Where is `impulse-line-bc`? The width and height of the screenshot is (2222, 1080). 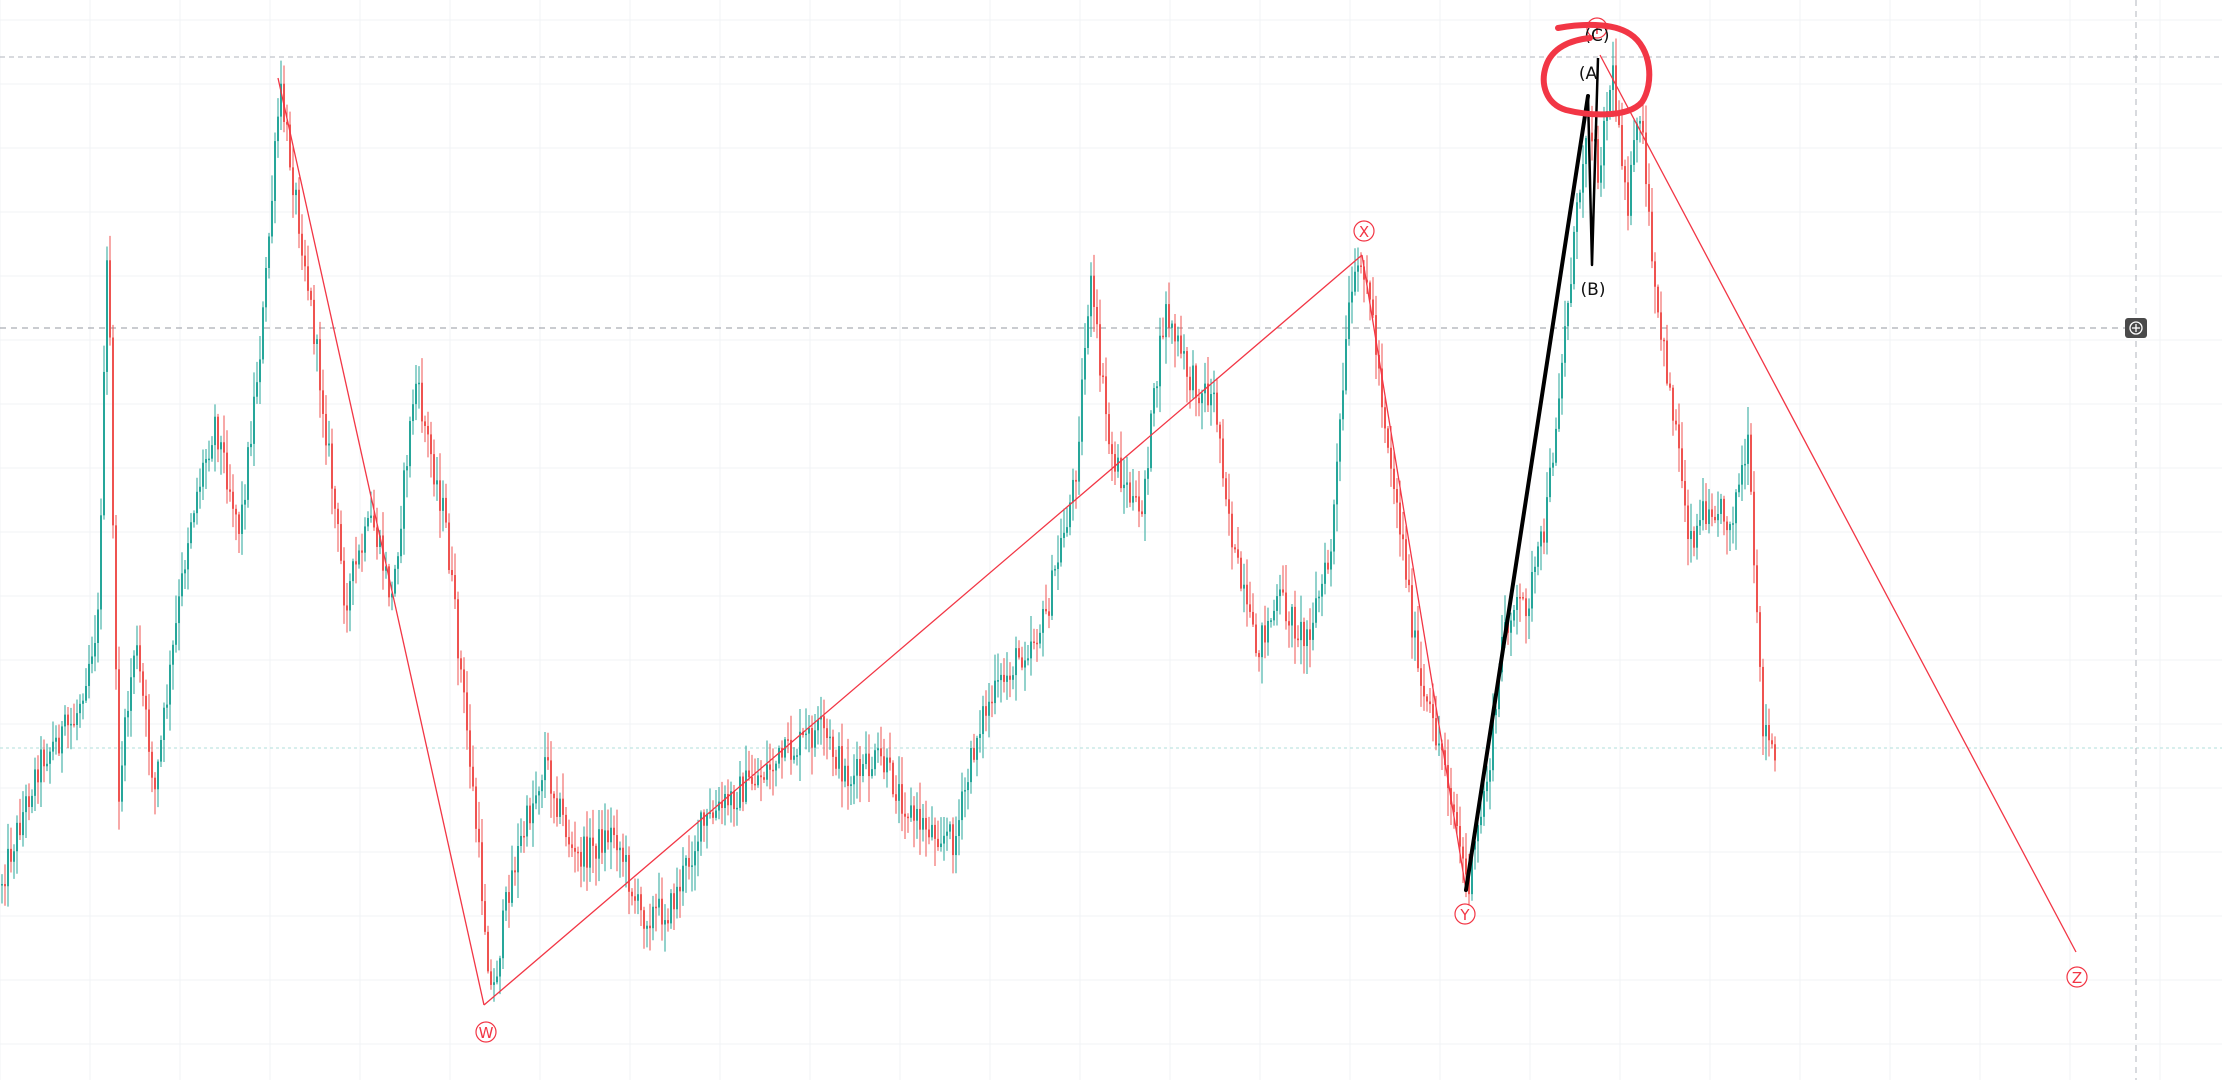 impulse-line-bc is located at coordinates (1593, 162).